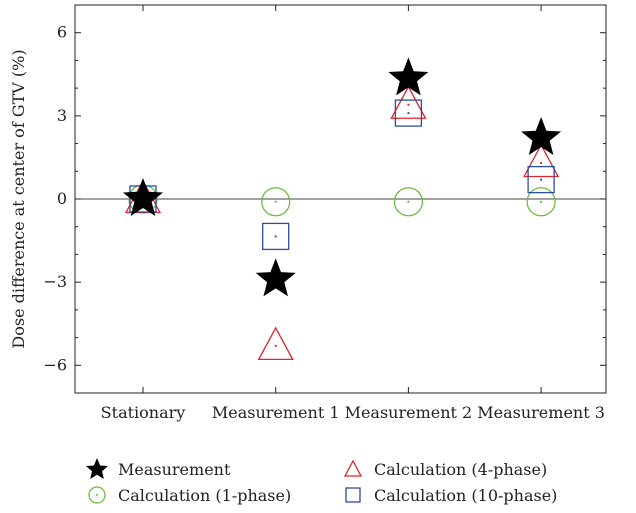 The height and width of the screenshot is (513, 636). Describe the element at coordinates (461, 469) in the screenshot. I see `legend-label-calc-4phase: Calculation (4-phase)` at that location.